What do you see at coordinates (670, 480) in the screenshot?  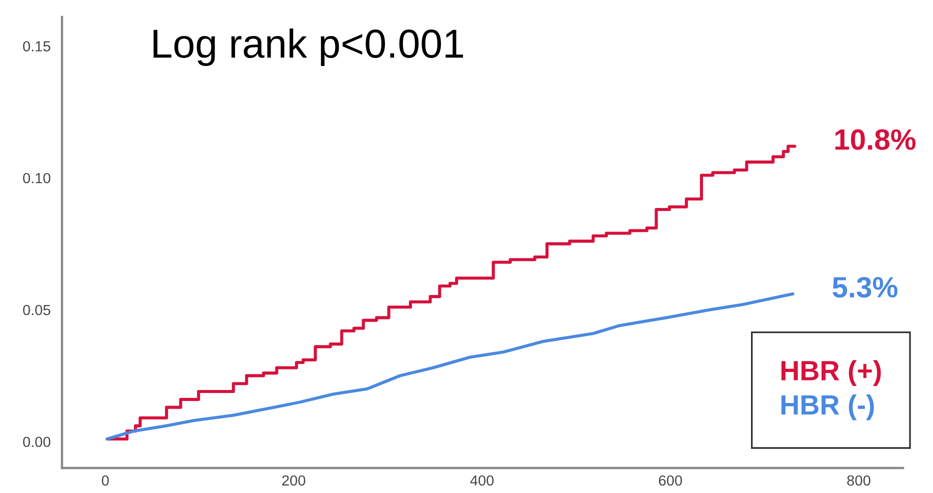 I see `x-tick-label: 600` at bounding box center [670, 480].